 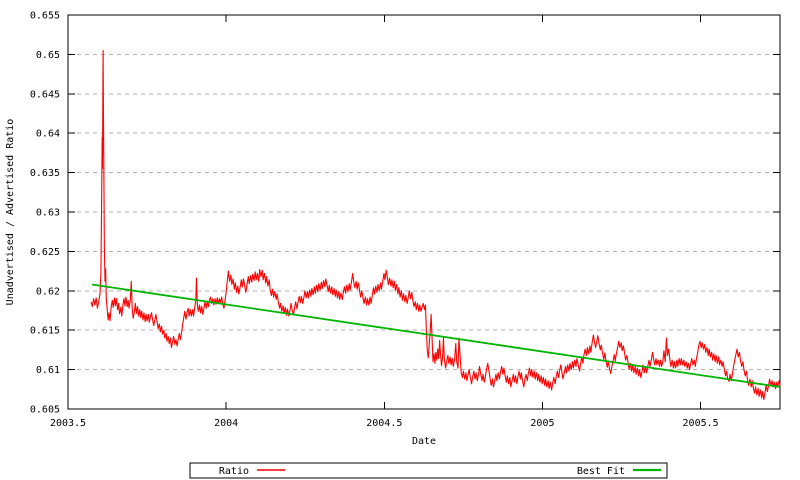 I want to click on y-tick-label: 0.625, so click(x=45, y=252).